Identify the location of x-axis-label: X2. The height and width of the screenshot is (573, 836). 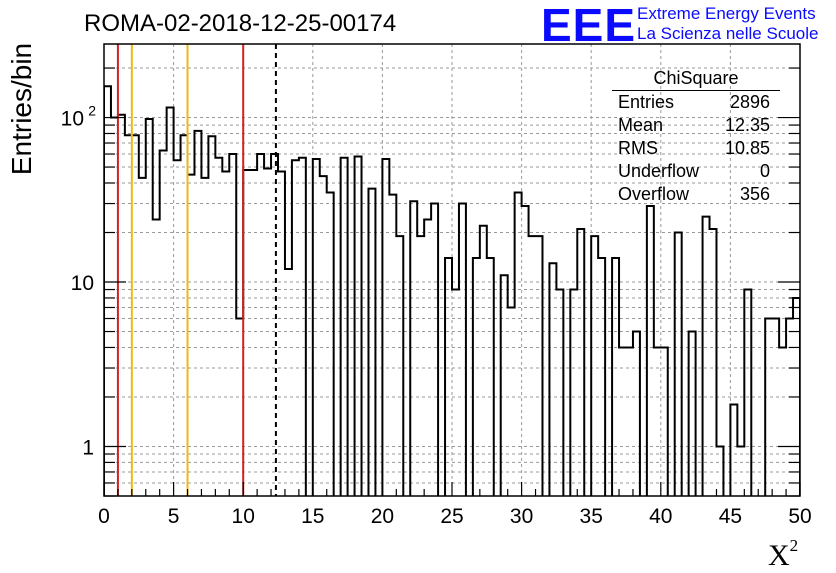
(783, 554).